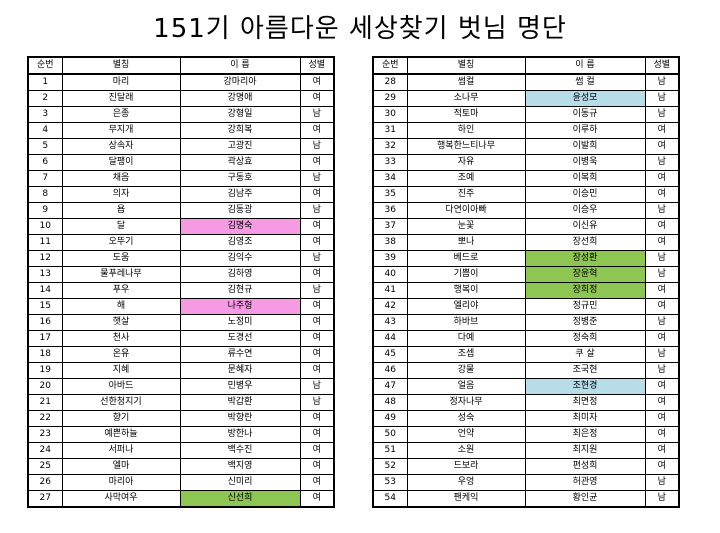 The height and width of the screenshot is (533, 720). What do you see at coordinates (240, 354) in the screenshot?
I see `cell-name: 류수연` at bounding box center [240, 354].